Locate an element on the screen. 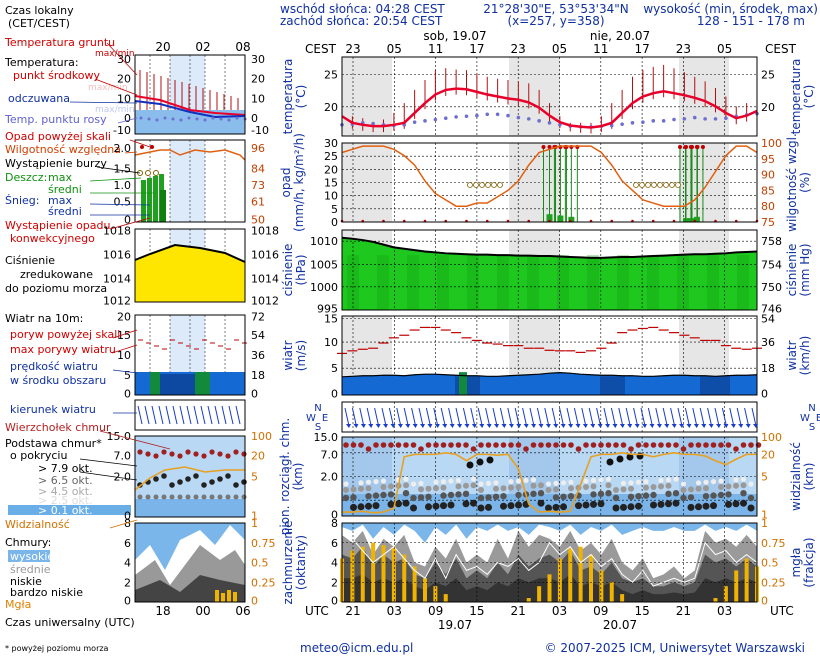 The image size is (820, 660). base-tick-right: 20 is located at coordinates (768, 454).